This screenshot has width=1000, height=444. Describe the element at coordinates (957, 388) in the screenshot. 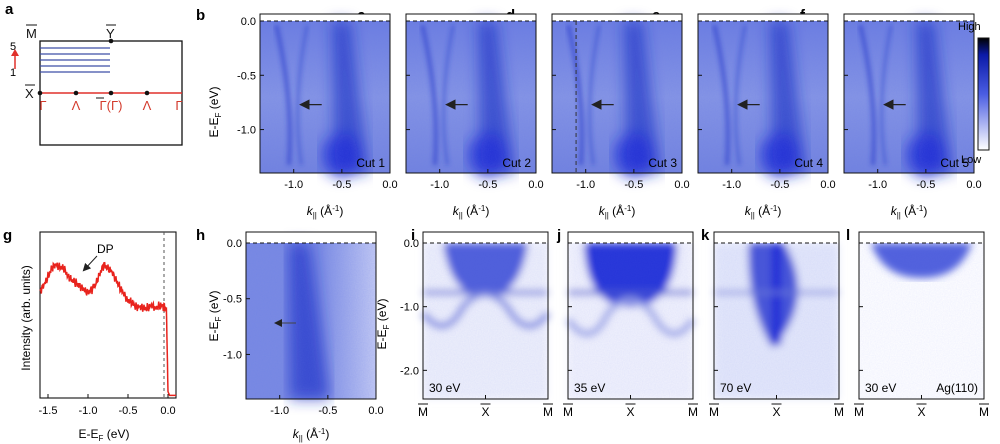

I see `substrate-label: Ag(110)` at that location.